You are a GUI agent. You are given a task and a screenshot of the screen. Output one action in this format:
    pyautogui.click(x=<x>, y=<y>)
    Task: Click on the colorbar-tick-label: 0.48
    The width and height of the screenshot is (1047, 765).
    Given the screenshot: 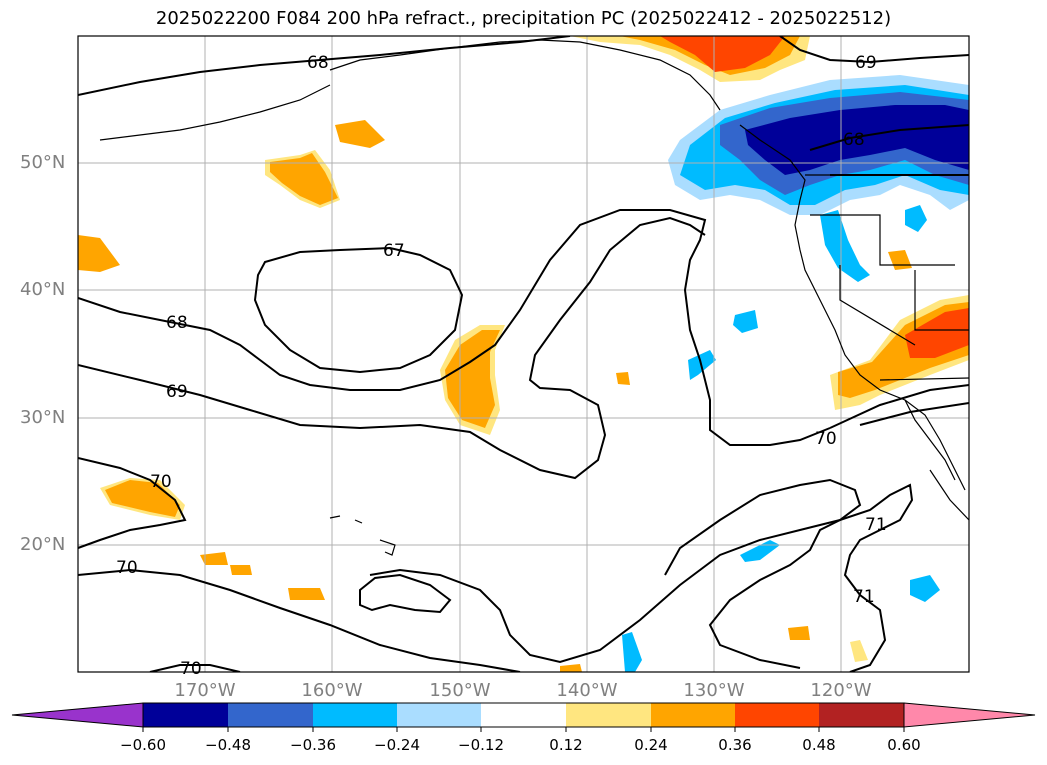 What is the action you would take?
    pyautogui.click(x=819, y=745)
    